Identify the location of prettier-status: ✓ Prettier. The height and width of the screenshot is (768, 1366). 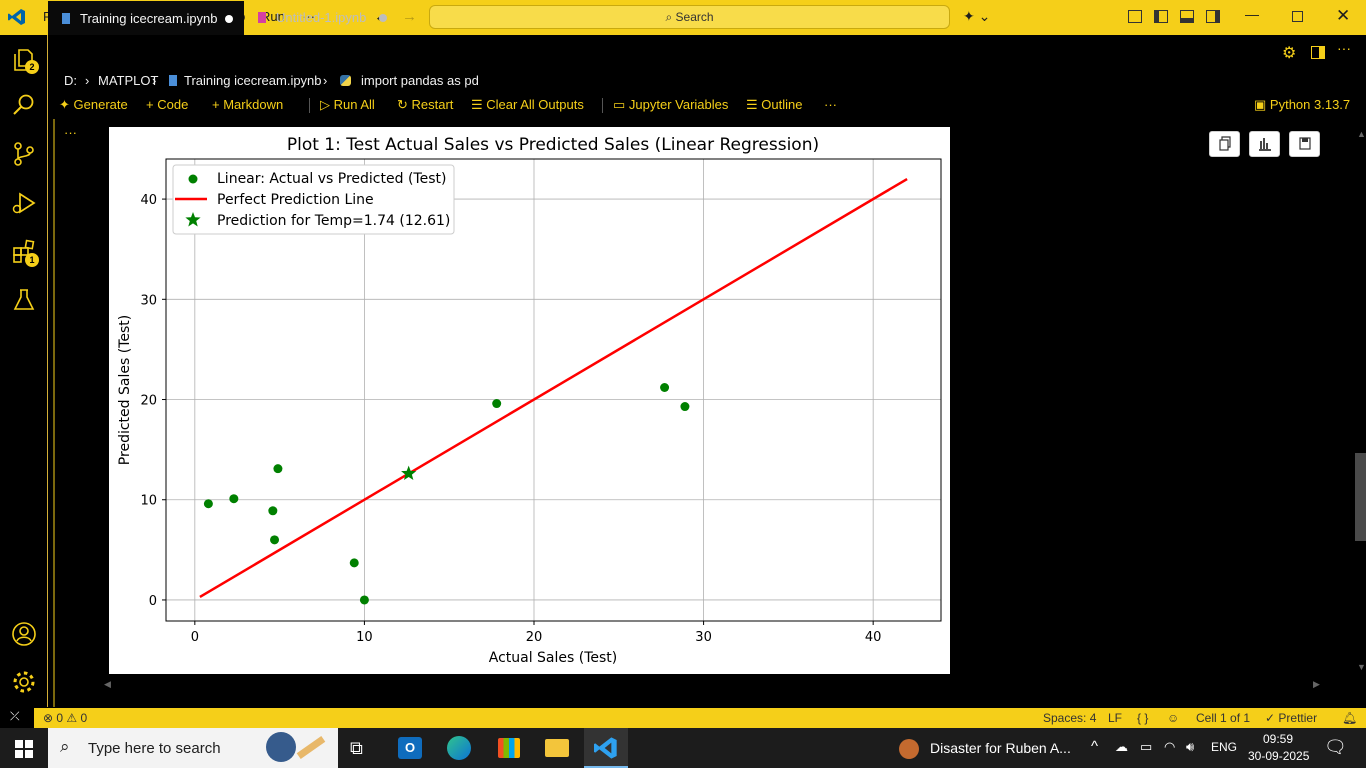
(1291, 718).